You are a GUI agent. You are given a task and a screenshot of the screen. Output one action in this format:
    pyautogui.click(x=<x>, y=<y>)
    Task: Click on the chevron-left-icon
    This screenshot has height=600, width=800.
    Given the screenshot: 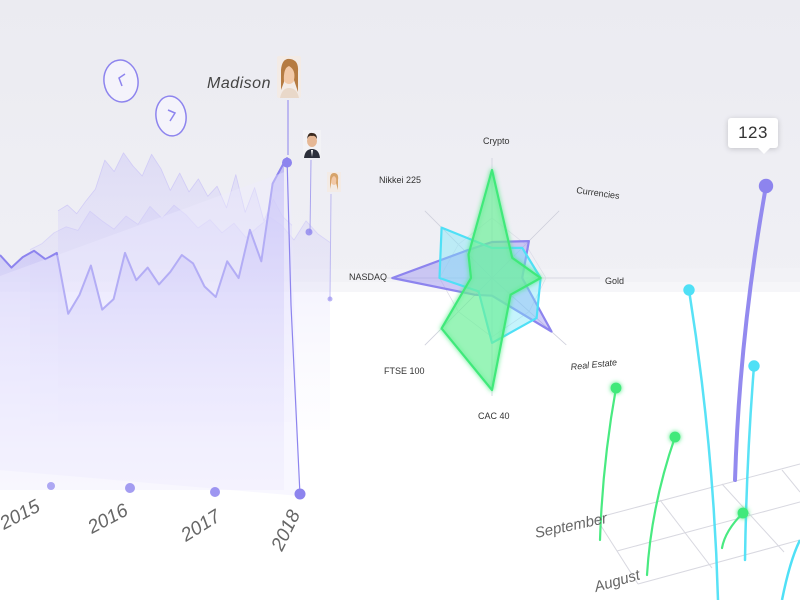 What is the action you would take?
    pyautogui.click(x=122, y=80)
    